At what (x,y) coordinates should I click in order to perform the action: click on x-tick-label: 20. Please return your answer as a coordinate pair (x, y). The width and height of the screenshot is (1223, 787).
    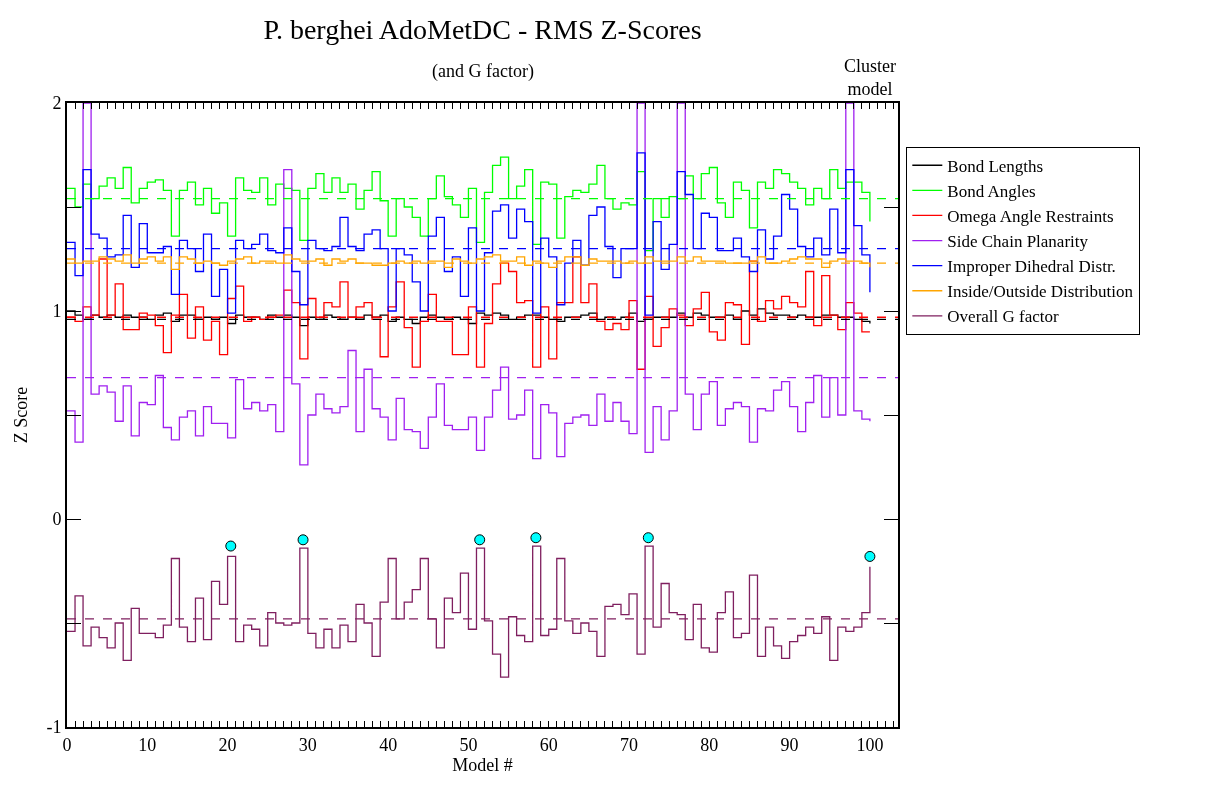
    Looking at the image, I should click on (227, 744).